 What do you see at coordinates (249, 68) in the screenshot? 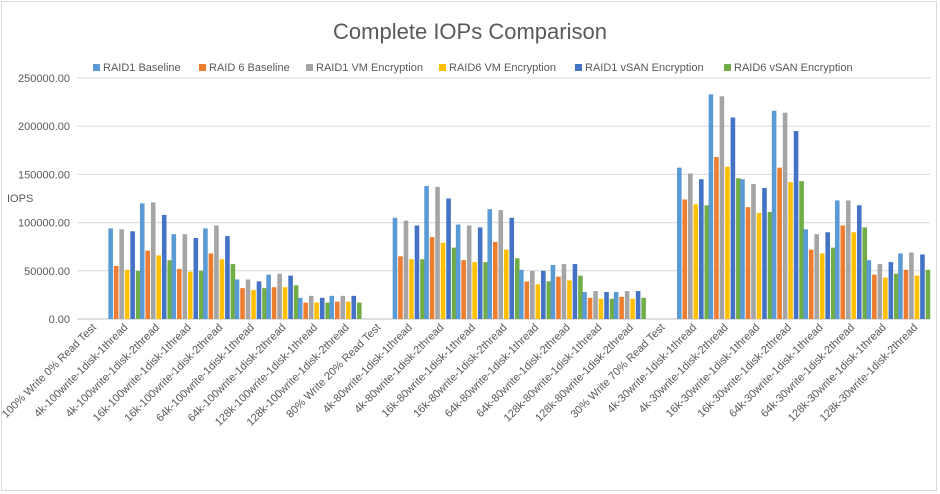
I see `legend-label-2: RAID 6 Baseline` at bounding box center [249, 68].